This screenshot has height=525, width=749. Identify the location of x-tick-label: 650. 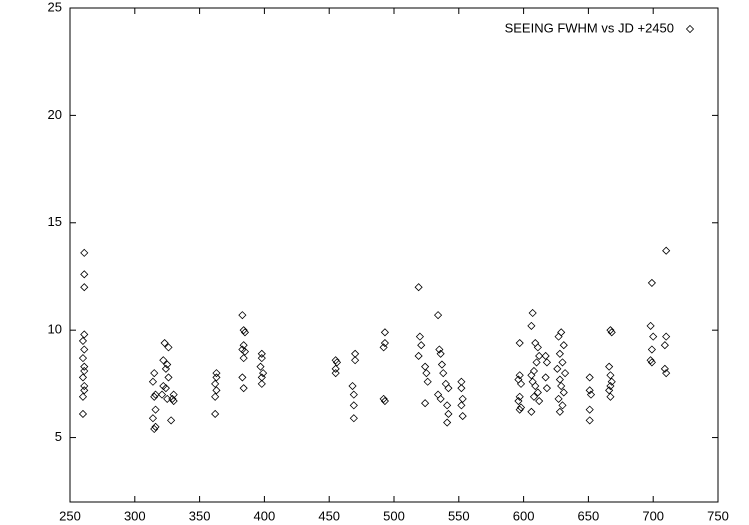
(589, 515).